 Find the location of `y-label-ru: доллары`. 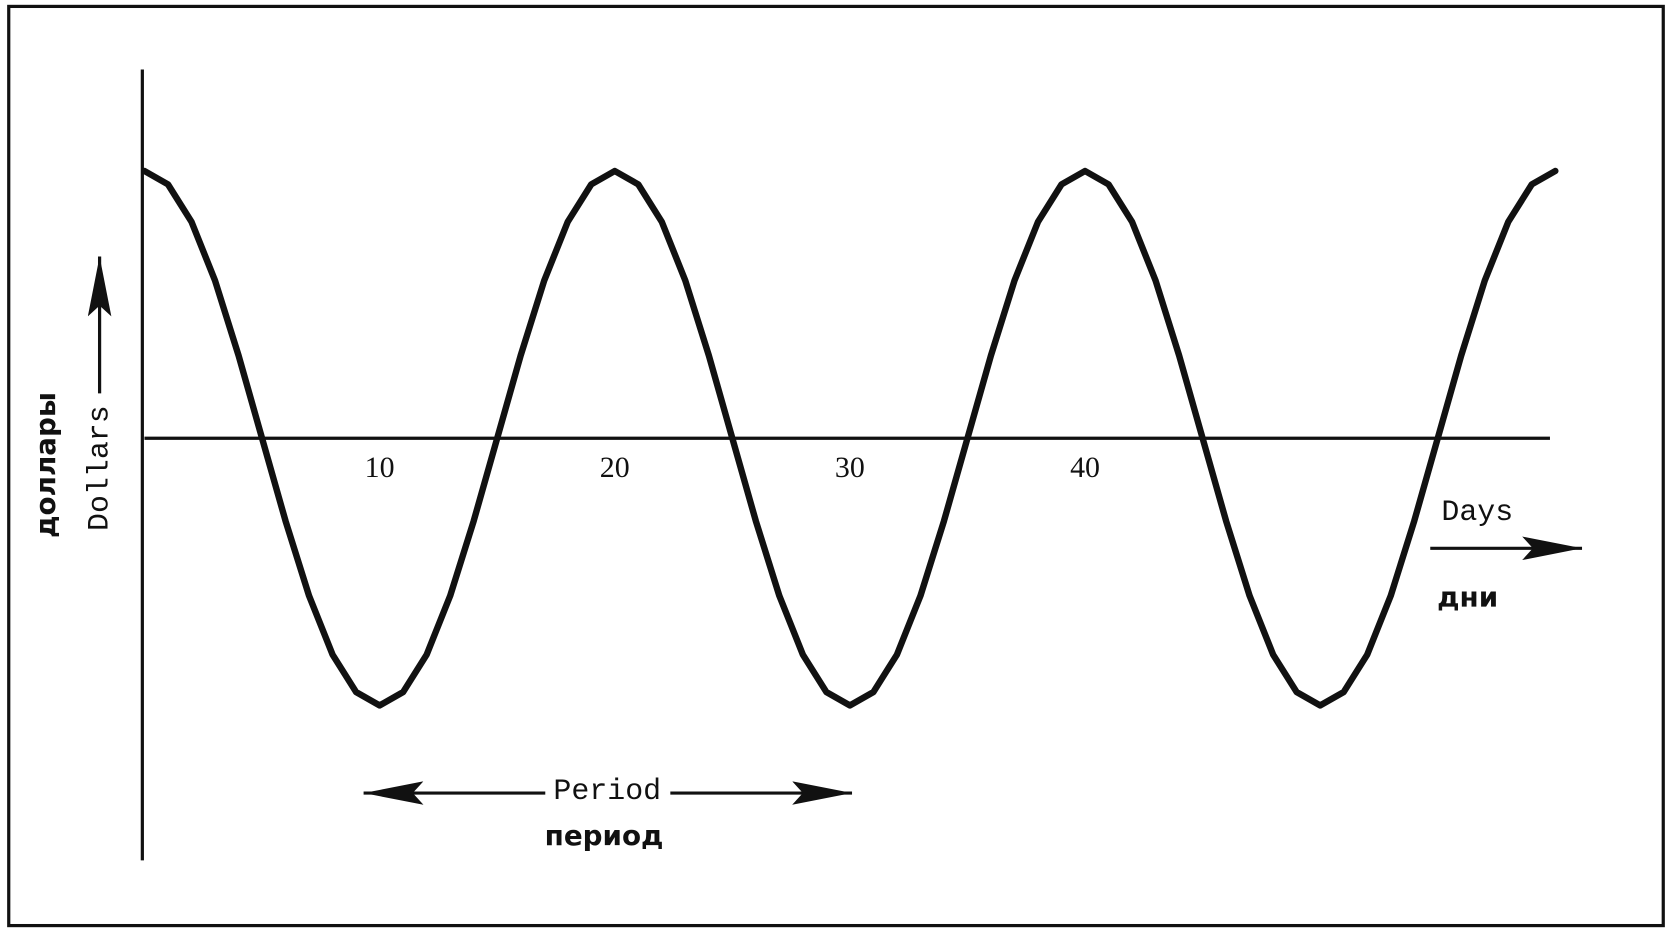

y-label-ru: доллары is located at coordinates (45, 465).